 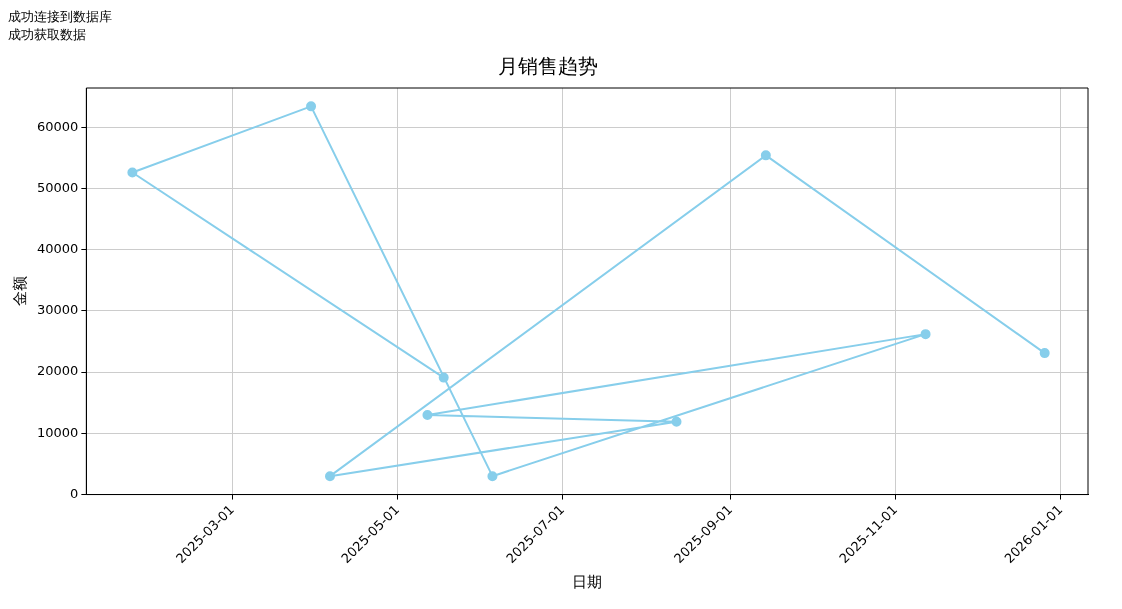 I want to click on y-tick-label: 0, so click(x=74, y=493).